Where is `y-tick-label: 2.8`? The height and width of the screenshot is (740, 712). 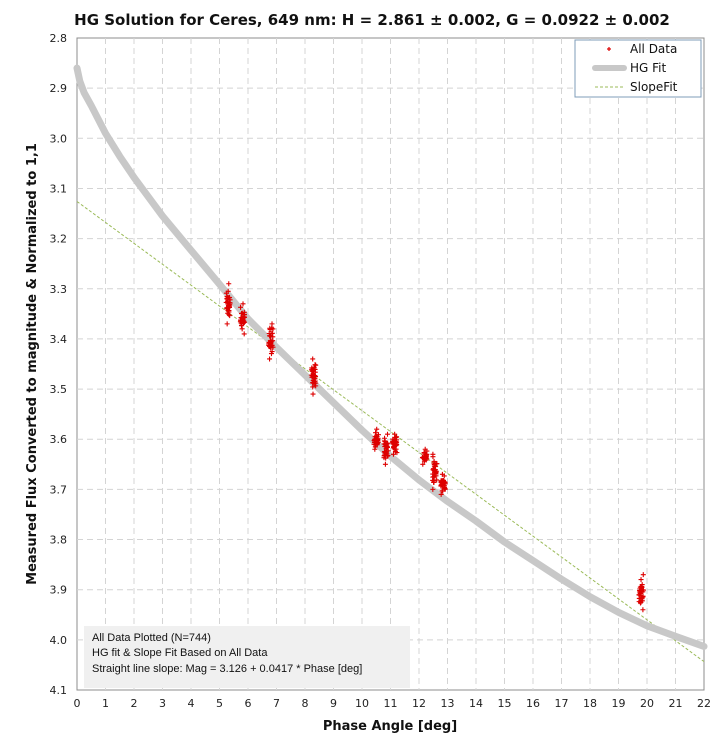
y-tick-label: 2.8 is located at coordinates (59, 38).